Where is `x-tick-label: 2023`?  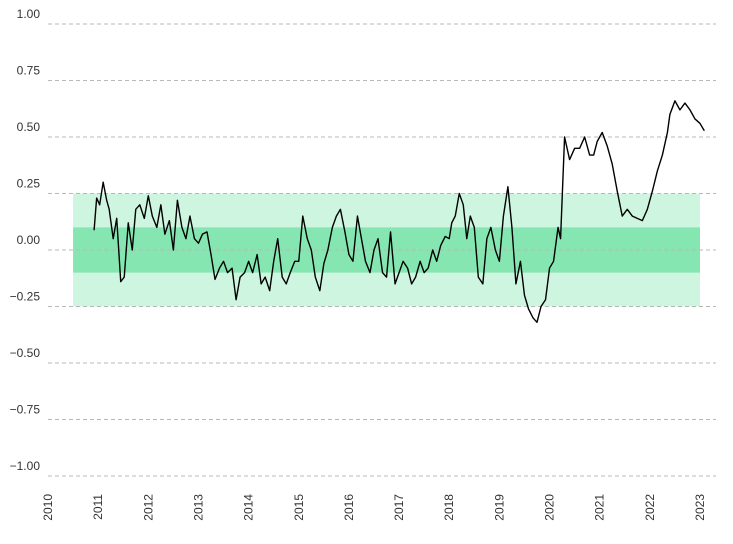 x-tick-label: 2023 is located at coordinates (700, 507).